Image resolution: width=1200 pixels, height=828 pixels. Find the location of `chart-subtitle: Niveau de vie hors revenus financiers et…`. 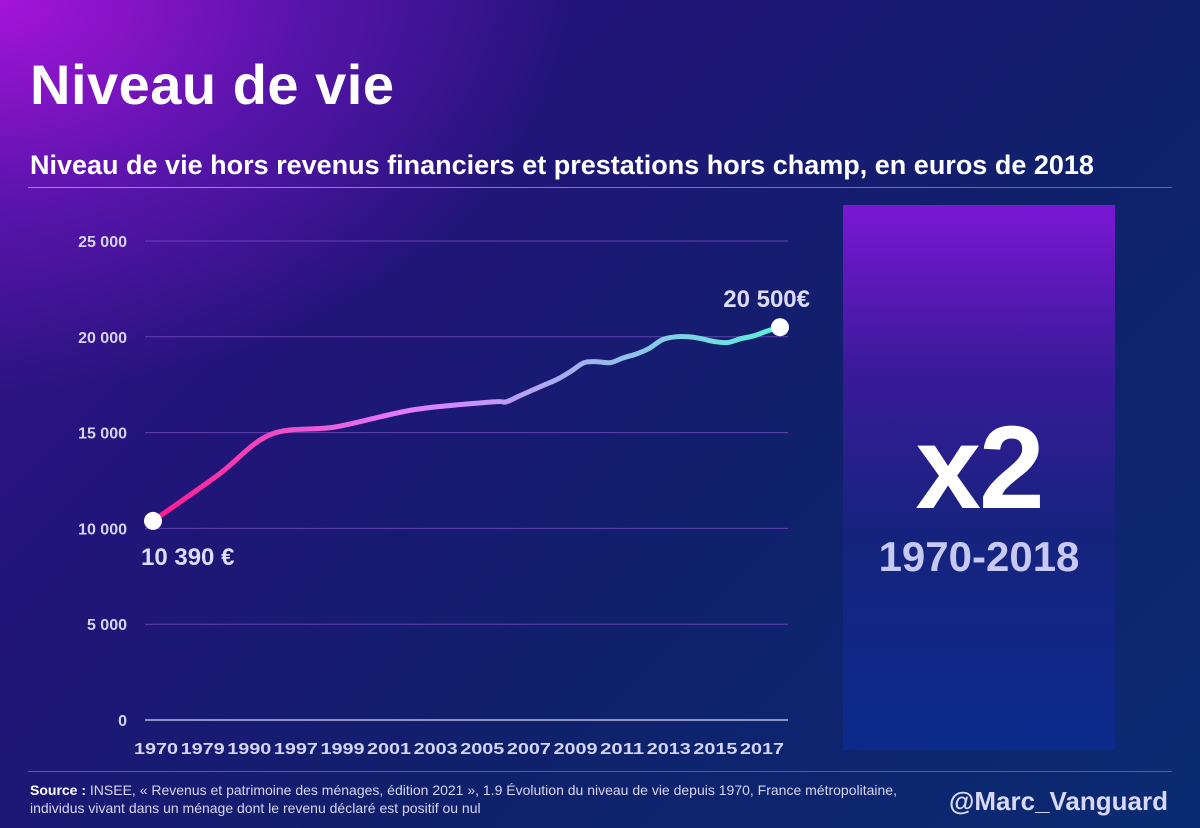

chart-subtitle: Niveau de vie hors revenus financiers et… is located at coordinates (562, 165).